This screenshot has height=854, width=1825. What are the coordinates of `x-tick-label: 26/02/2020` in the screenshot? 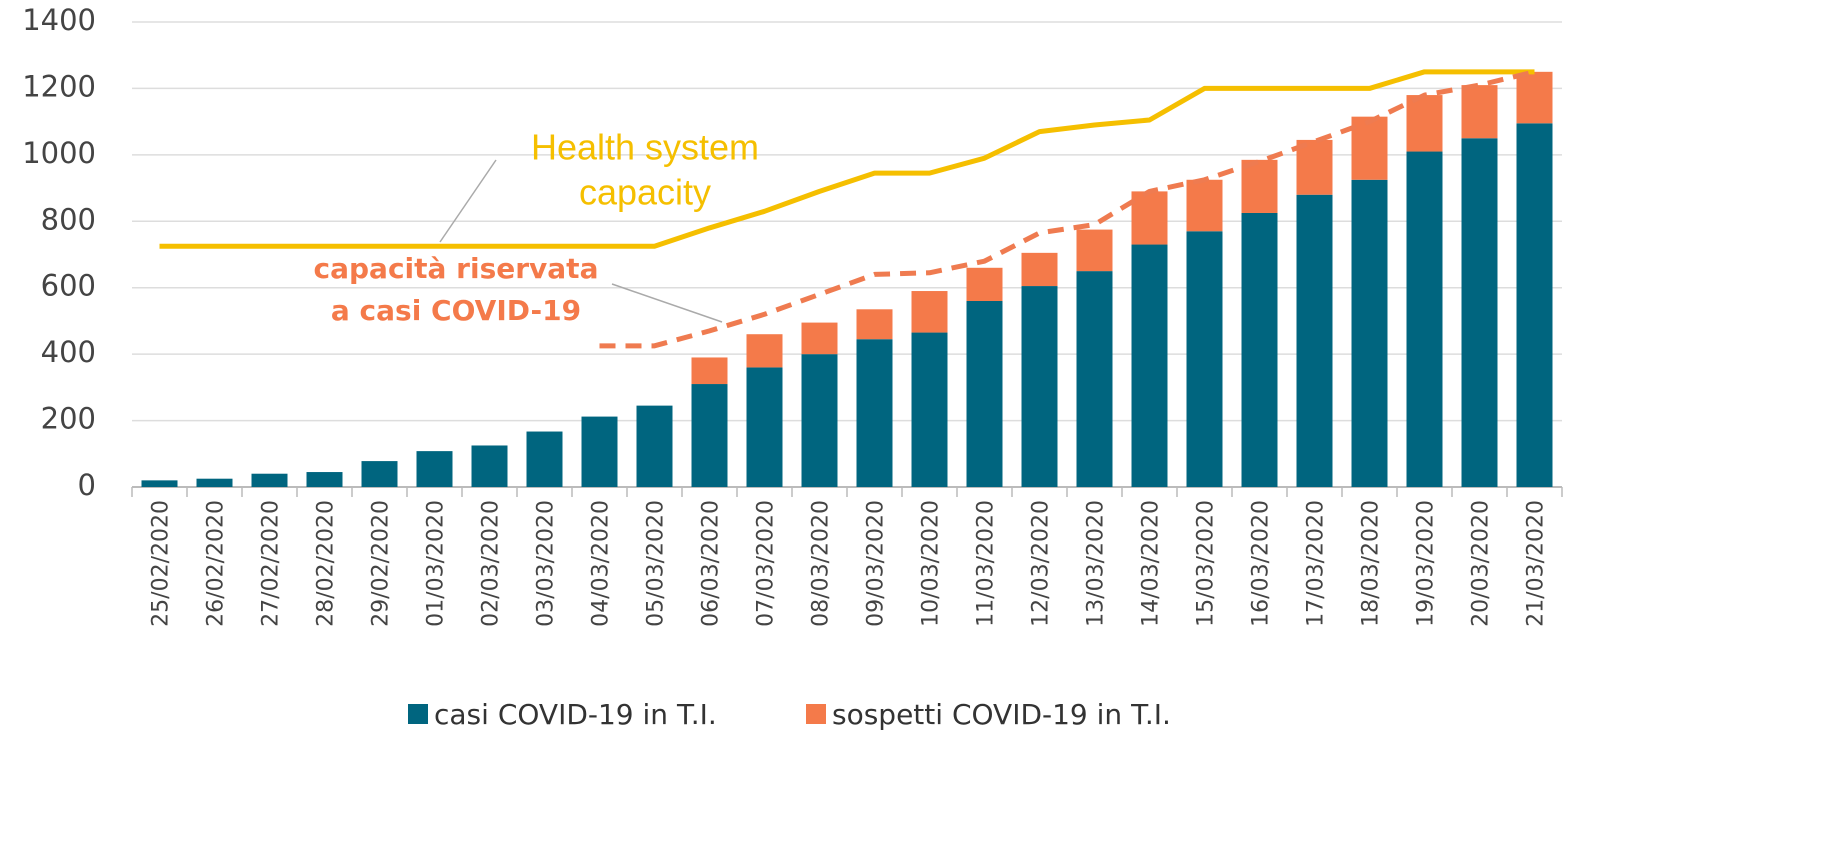 It's located at (216, 563).